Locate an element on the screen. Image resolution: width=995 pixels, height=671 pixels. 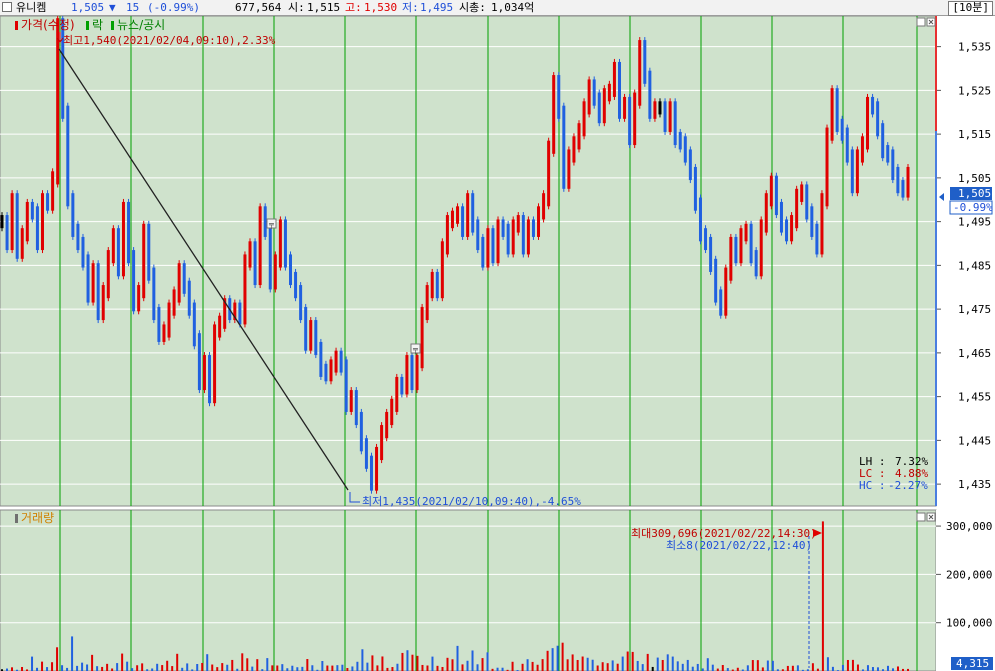
volume-legend-label: 거래량 is located at coordinates (37, 518).